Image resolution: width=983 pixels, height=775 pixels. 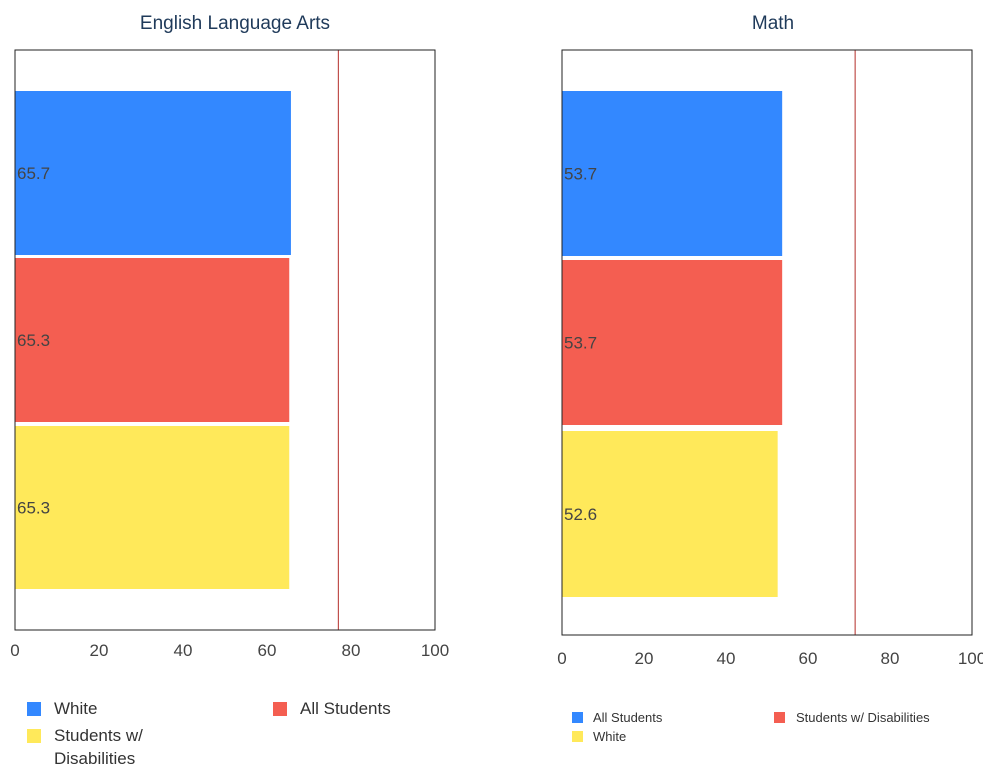 I want to click on math-legend-swatch-all-students, so click(x=577, y=717).